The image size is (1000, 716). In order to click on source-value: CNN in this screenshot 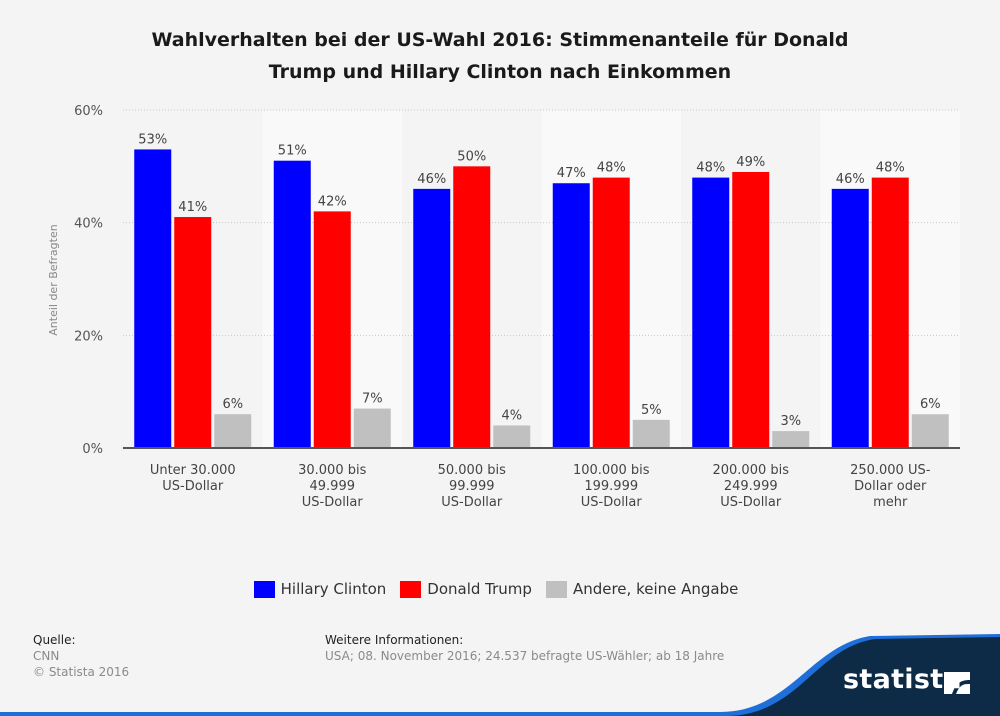, I will do `click(46, 656)`.